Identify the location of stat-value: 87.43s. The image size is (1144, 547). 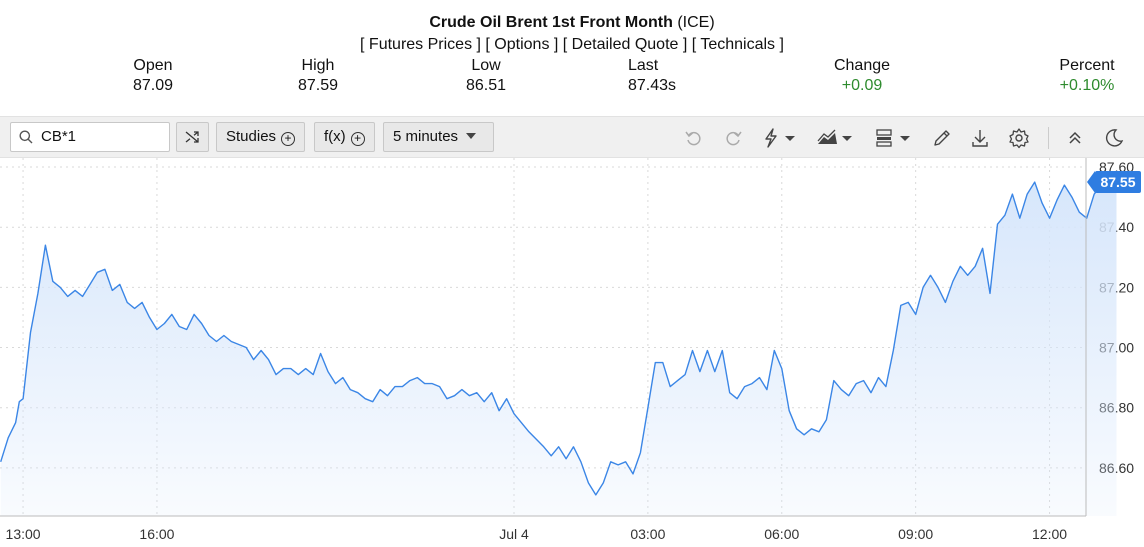
(652, 85).